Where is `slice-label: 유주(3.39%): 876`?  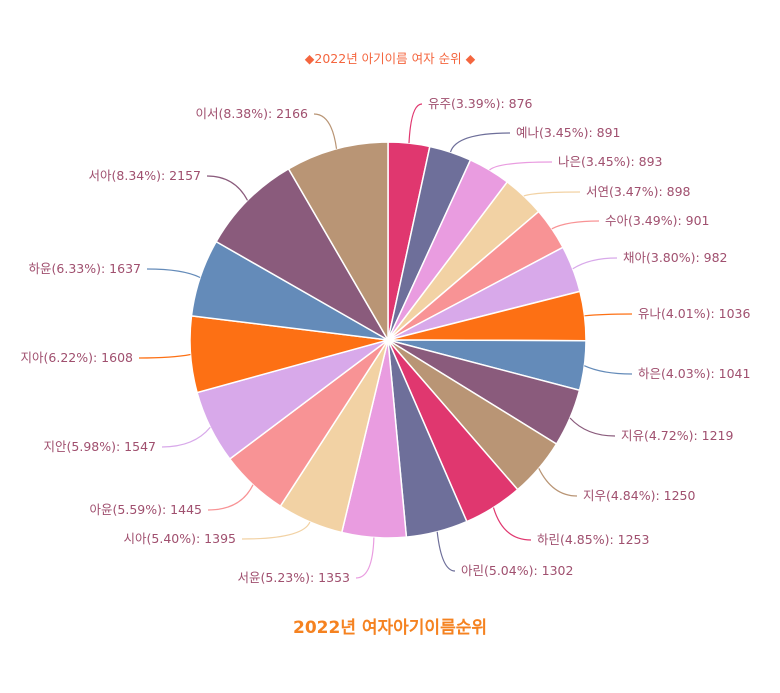
slice-label: 유주(3.39%): 876 is located at coordinates (480, 103).